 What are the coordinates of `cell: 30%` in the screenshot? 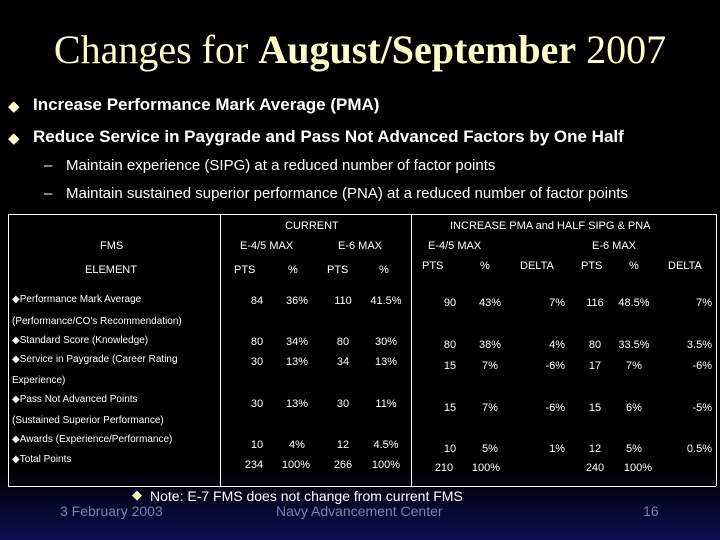 It's located at (386, 342).